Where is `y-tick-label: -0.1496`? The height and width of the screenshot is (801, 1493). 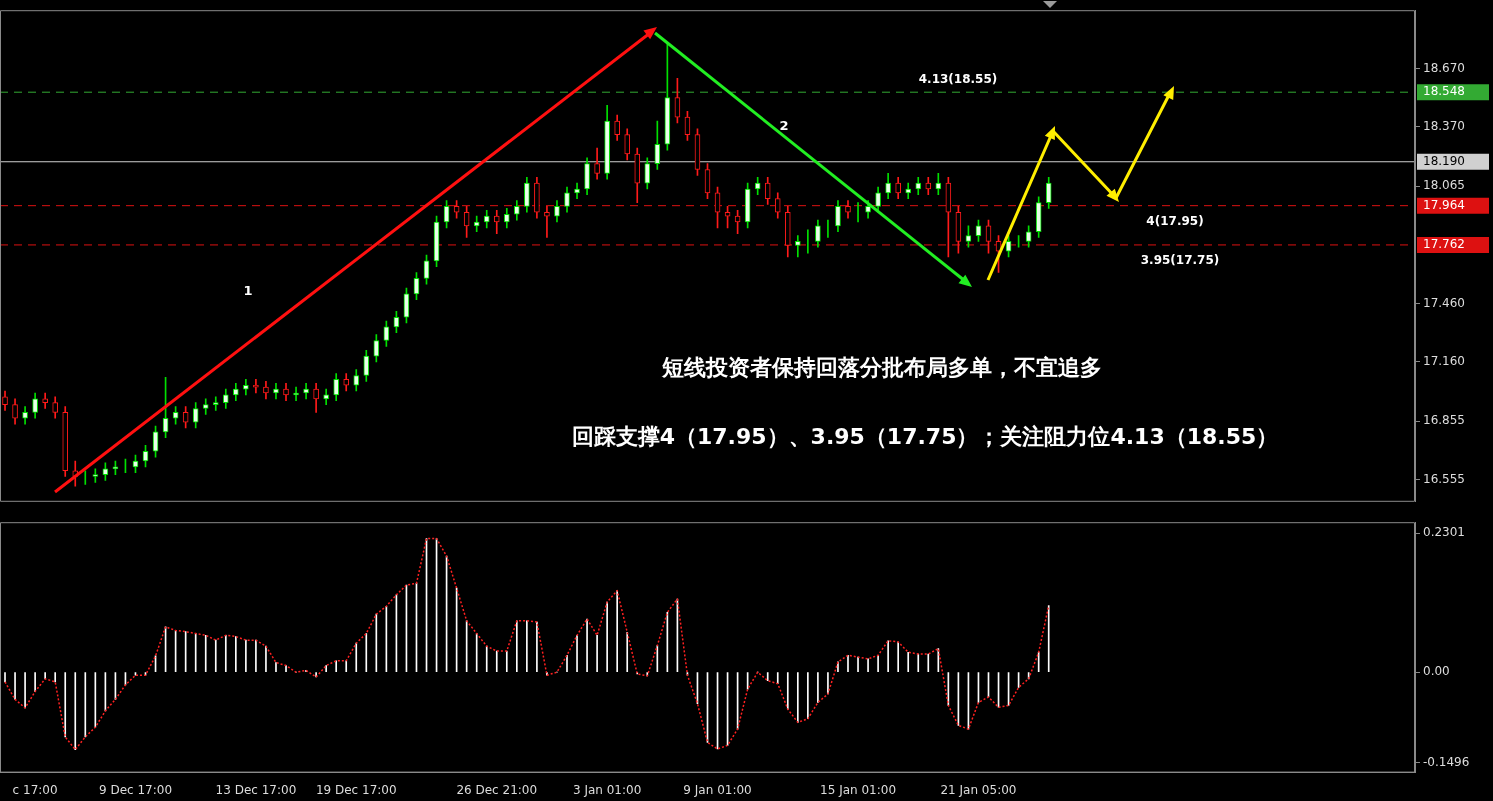 y-tick-label: -0.1496 is located at coordinates (1446, 761).